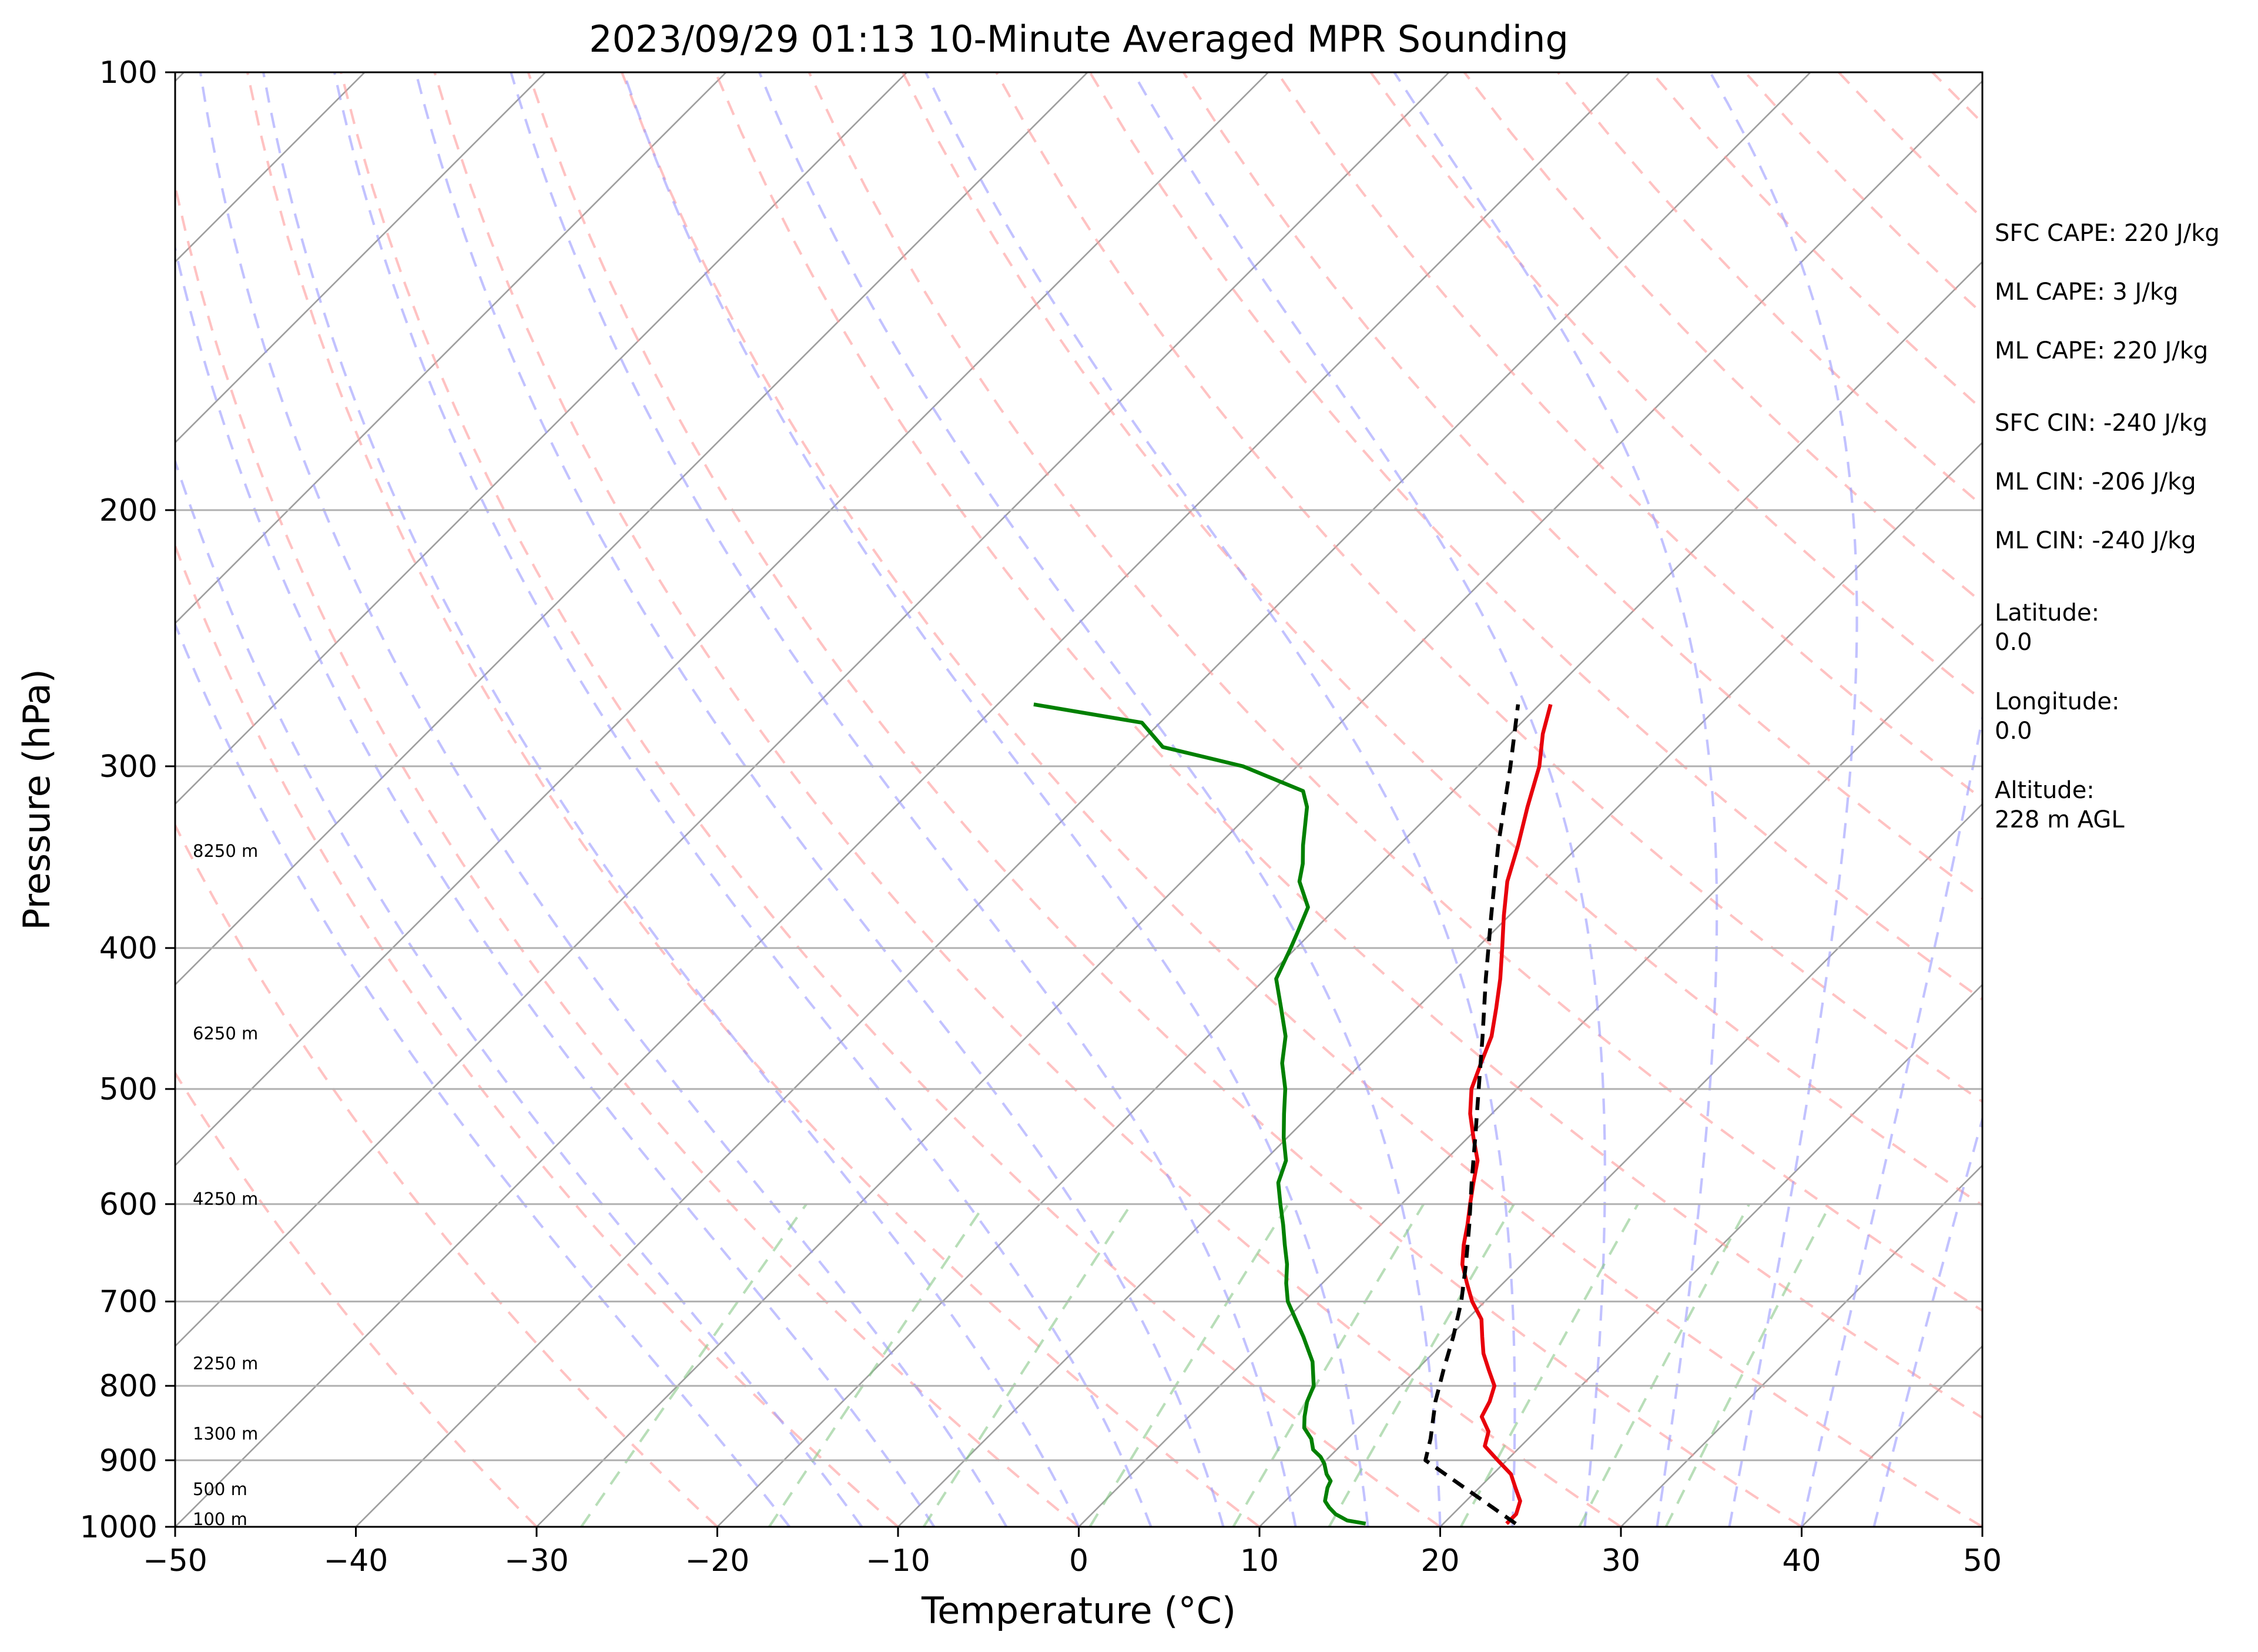 The height and width of the screenshot is (1652, 2258). What do you see at coordinates (536, 1561) in the screenshot?
I see `x-tick-label: −30` at bounding box center [536, 1561].